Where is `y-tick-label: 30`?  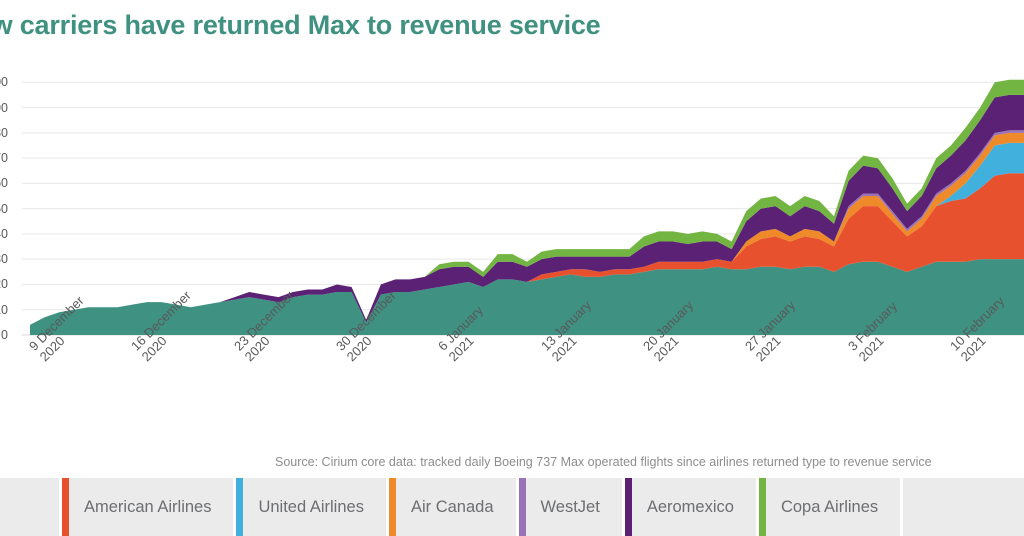 y-tick-label: 30 is located at coordinates (4, 259).